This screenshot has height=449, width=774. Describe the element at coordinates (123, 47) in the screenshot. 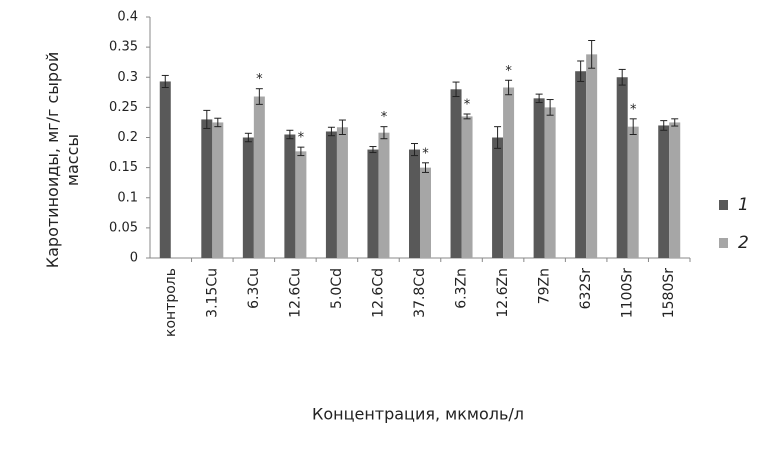

I see `y-tick-label: 0.35` at that location.